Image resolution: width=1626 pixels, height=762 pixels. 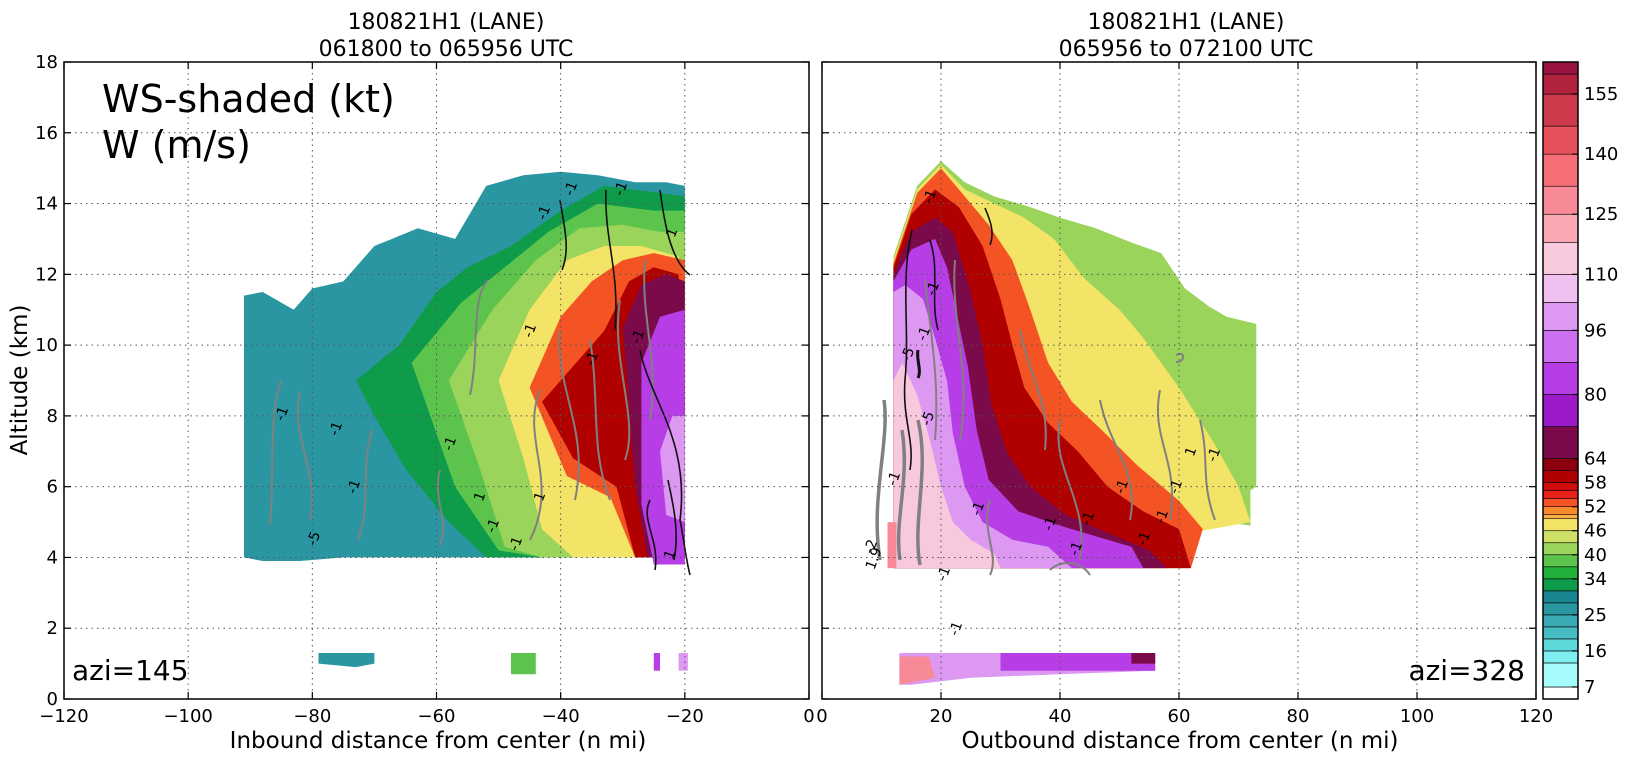 I want to click on left-x-axis-label: Inbound distance from center (n mi), so click(x=438, y=741).